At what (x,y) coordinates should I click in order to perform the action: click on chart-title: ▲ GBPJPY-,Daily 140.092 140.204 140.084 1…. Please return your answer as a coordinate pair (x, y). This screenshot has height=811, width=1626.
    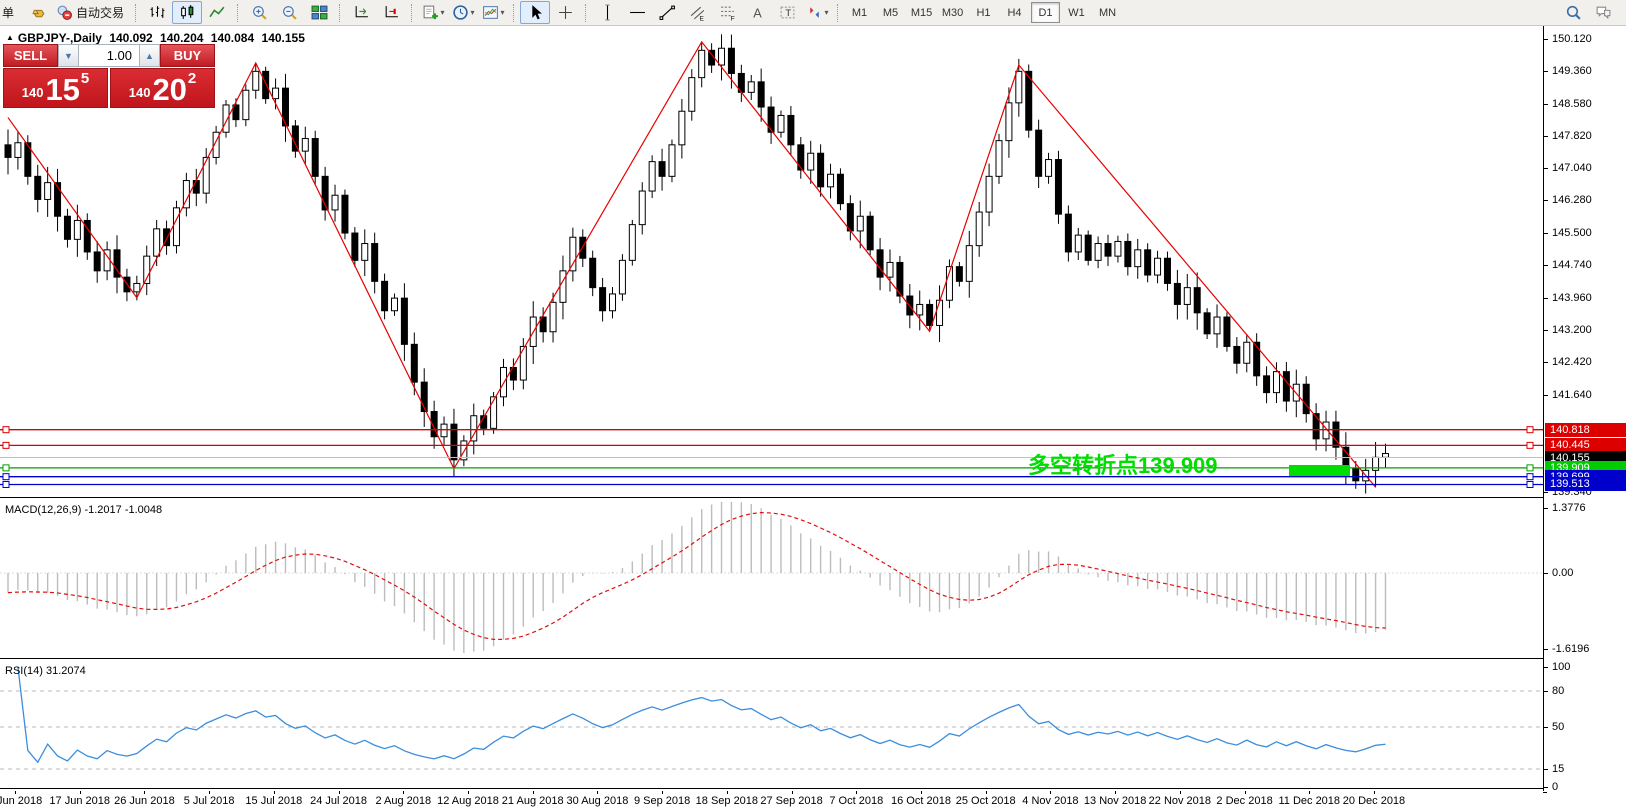
    Looking at the image, I should click on (157, 38).